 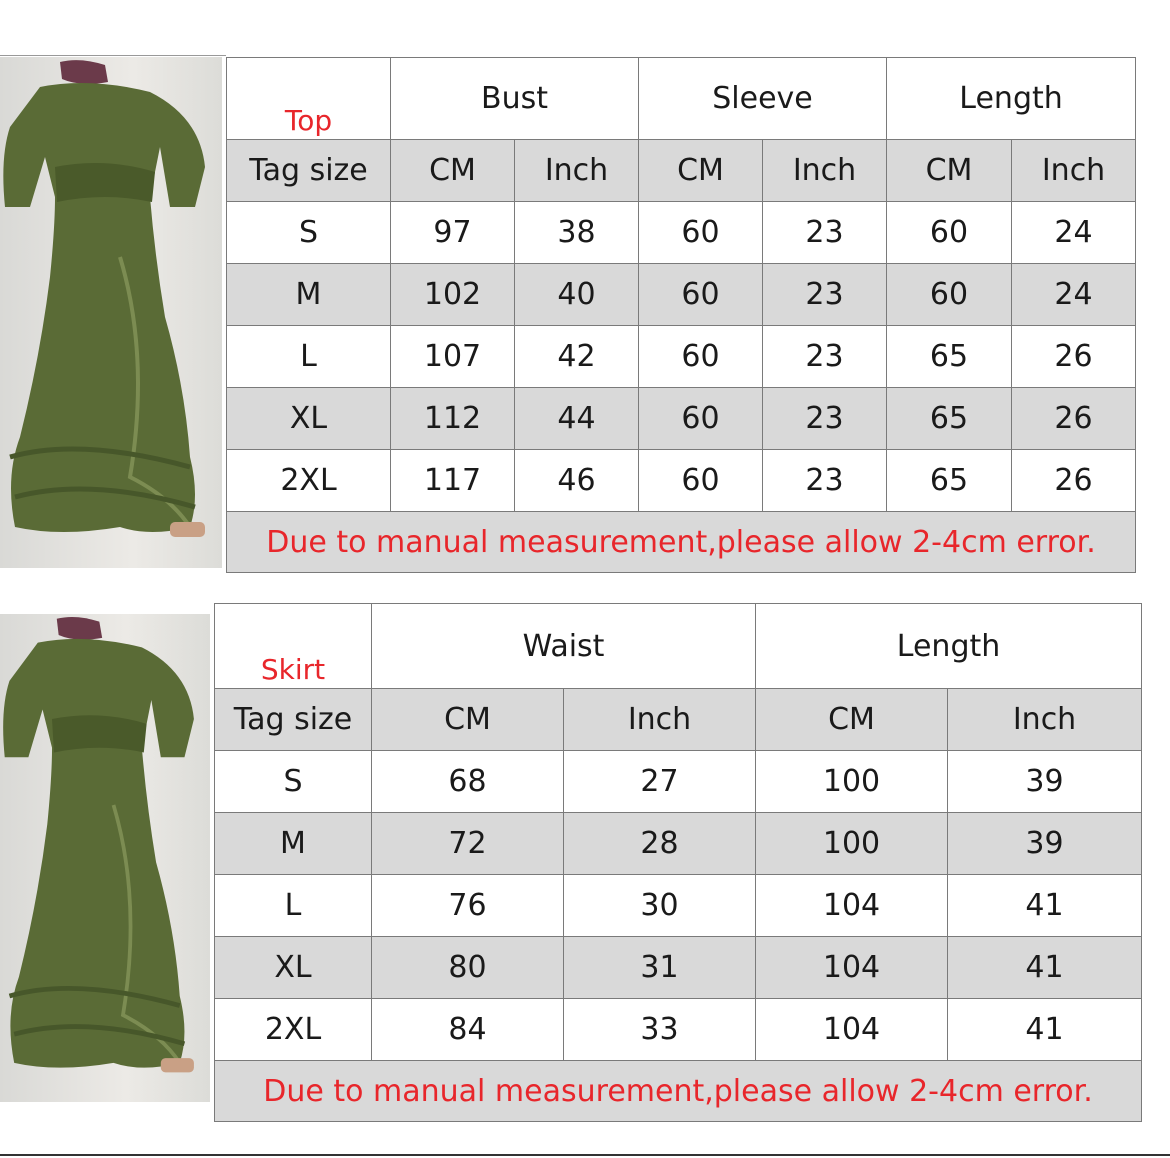 I want to click on measurement-cell: 107, so click(x=452, y=356).